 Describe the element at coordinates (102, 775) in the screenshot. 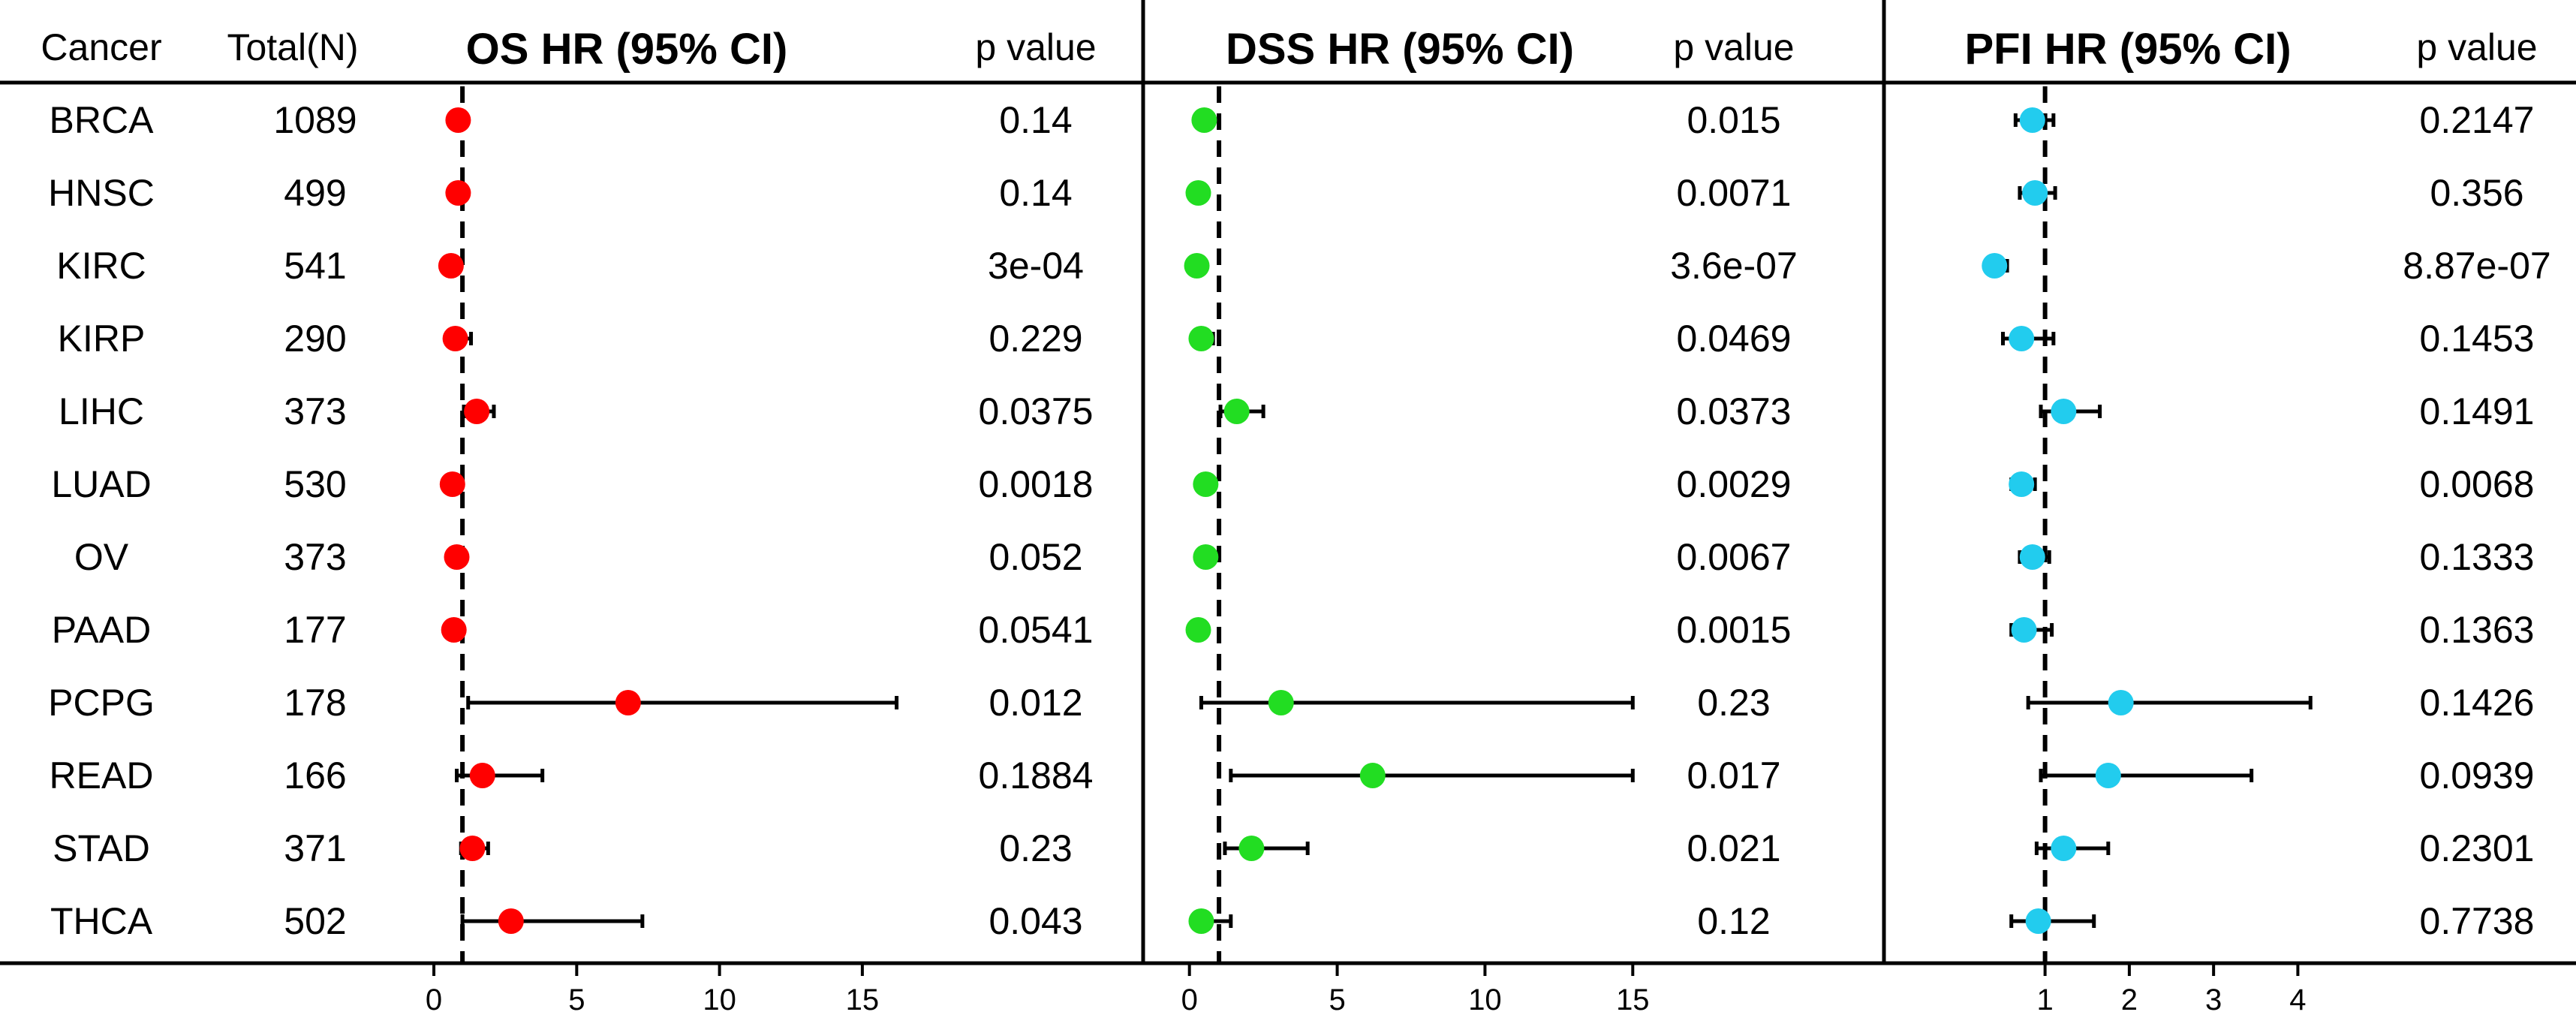

I see `row-label-read: READ` at that location.